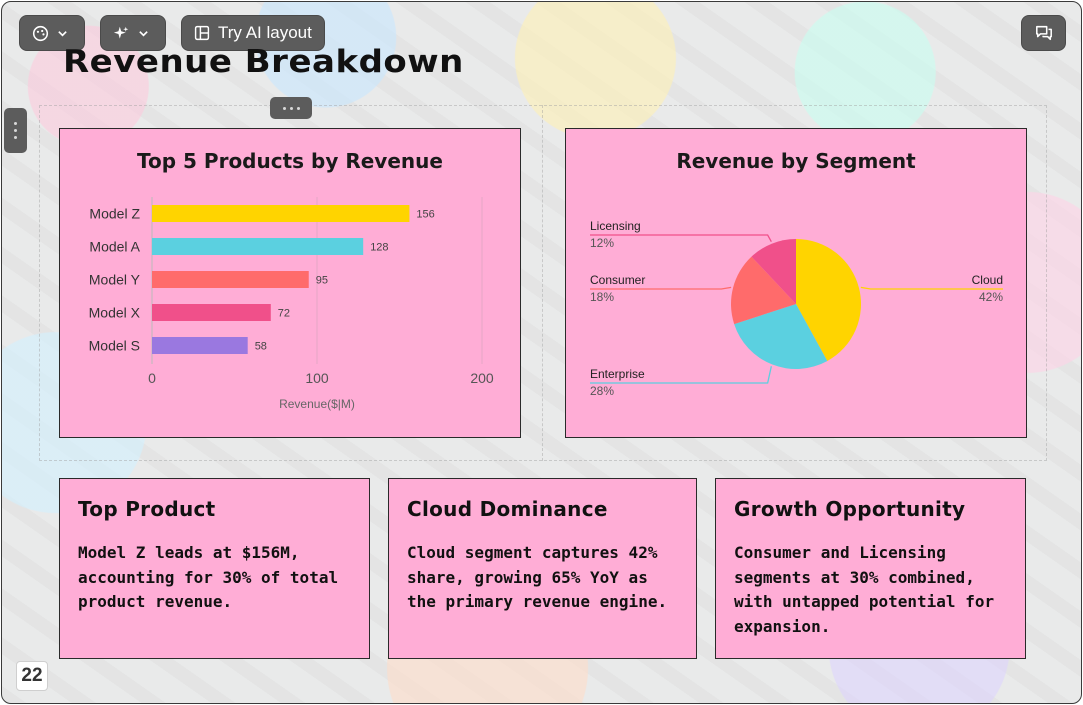 This screenshot has width=1083, height=705. Describe the element at coordinates (991, 297) in the screenshot. I see `slice-percent-label: 42%` at that location.